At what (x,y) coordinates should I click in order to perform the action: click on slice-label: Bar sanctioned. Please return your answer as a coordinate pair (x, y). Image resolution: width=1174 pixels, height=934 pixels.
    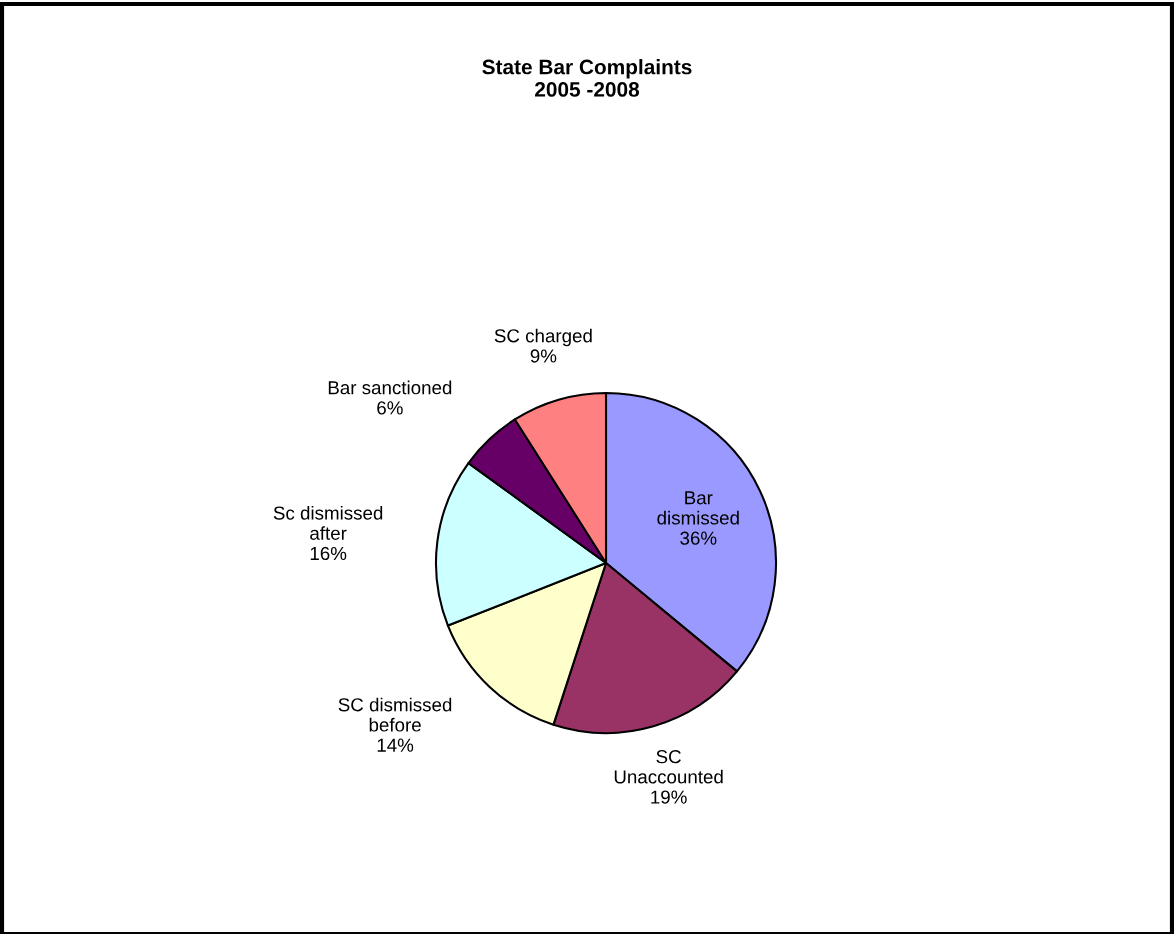
    Looking at the image, I should click on (390, 387).